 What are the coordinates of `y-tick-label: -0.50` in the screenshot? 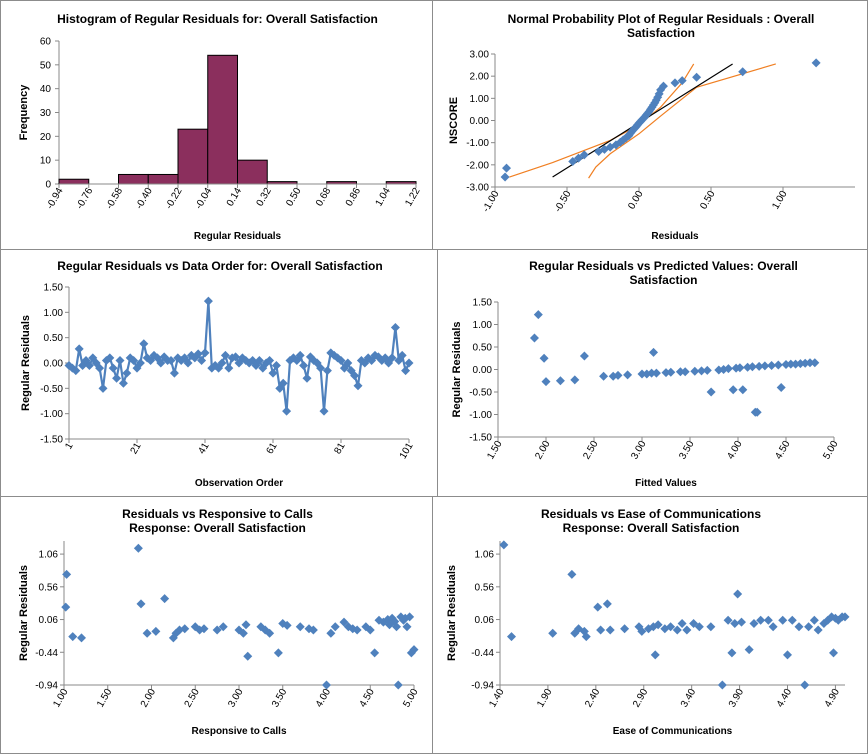 It's located at (51, 389).